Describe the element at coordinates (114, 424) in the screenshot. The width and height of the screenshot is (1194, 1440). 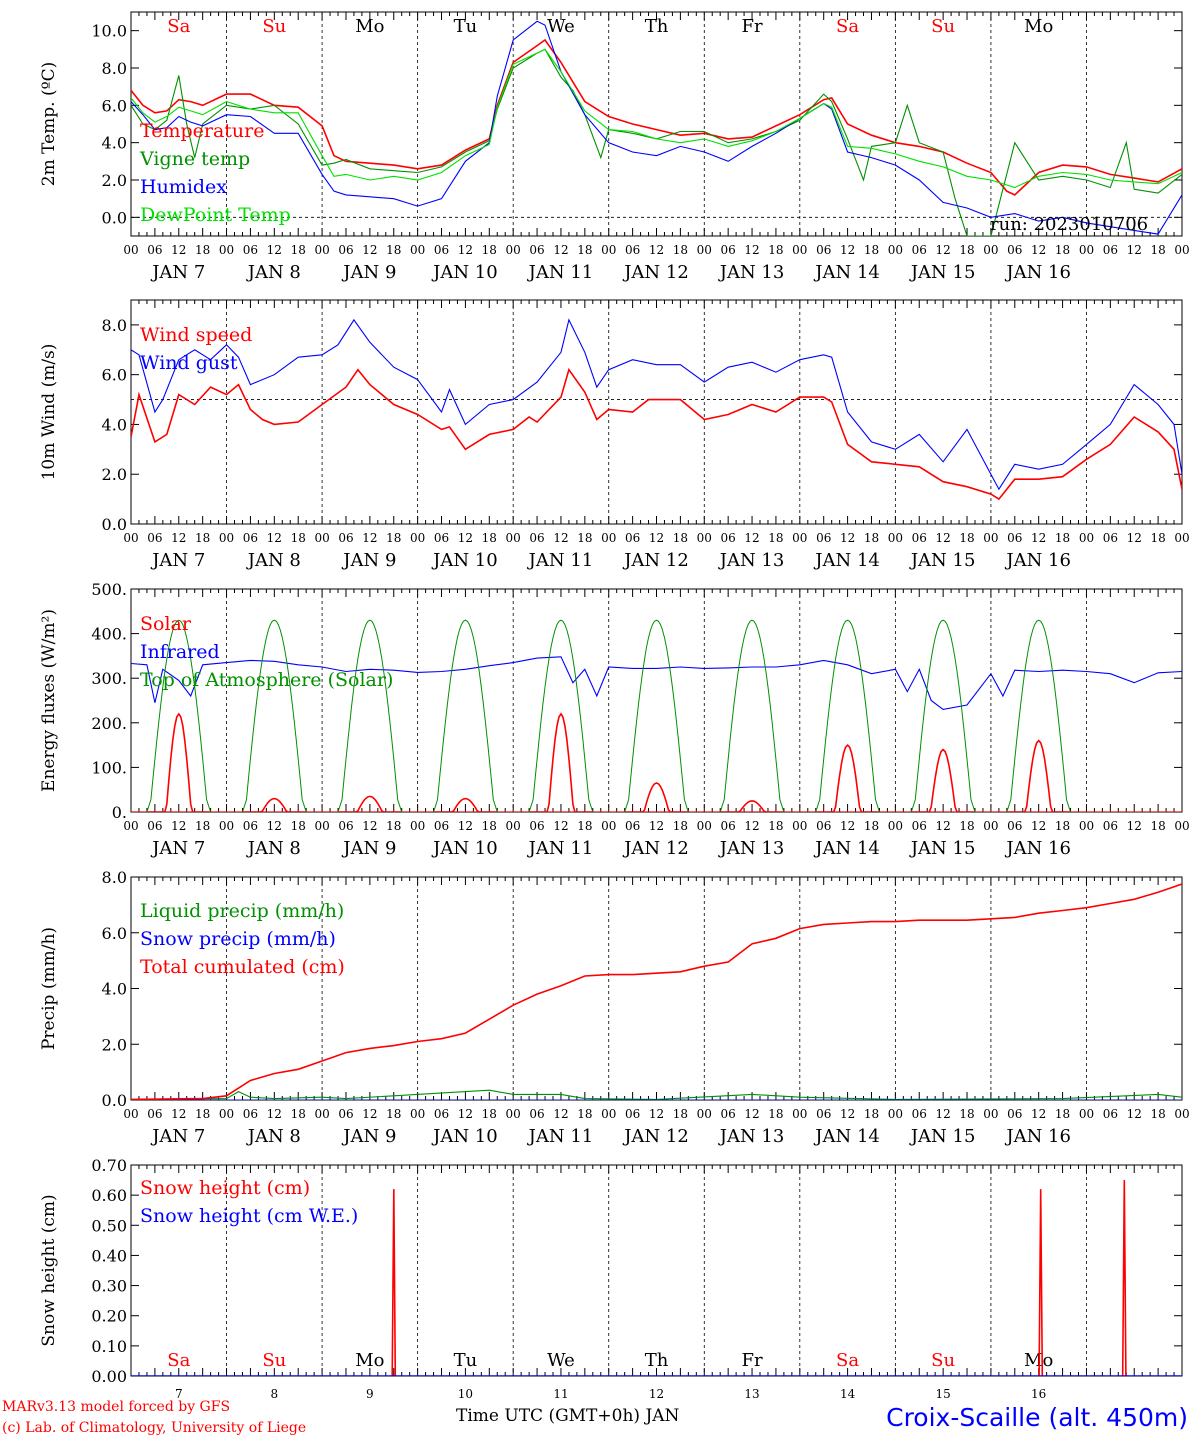
I see `y-tick-label: 4.0` at that location.